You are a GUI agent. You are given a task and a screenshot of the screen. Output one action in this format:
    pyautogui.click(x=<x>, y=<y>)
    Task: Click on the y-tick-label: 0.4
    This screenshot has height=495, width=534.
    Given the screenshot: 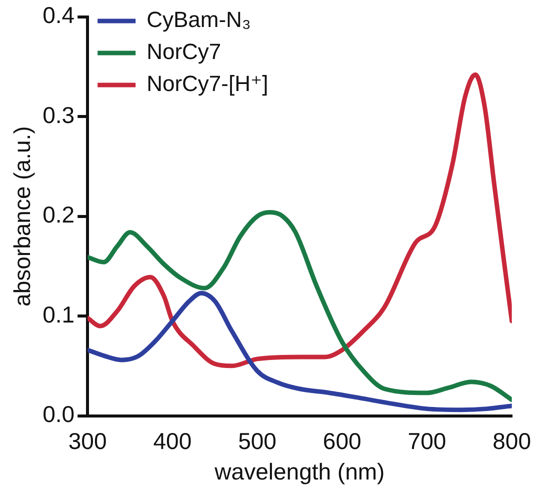 What is the action you would take?
    pyautogui.click(x=58, y=15)
    